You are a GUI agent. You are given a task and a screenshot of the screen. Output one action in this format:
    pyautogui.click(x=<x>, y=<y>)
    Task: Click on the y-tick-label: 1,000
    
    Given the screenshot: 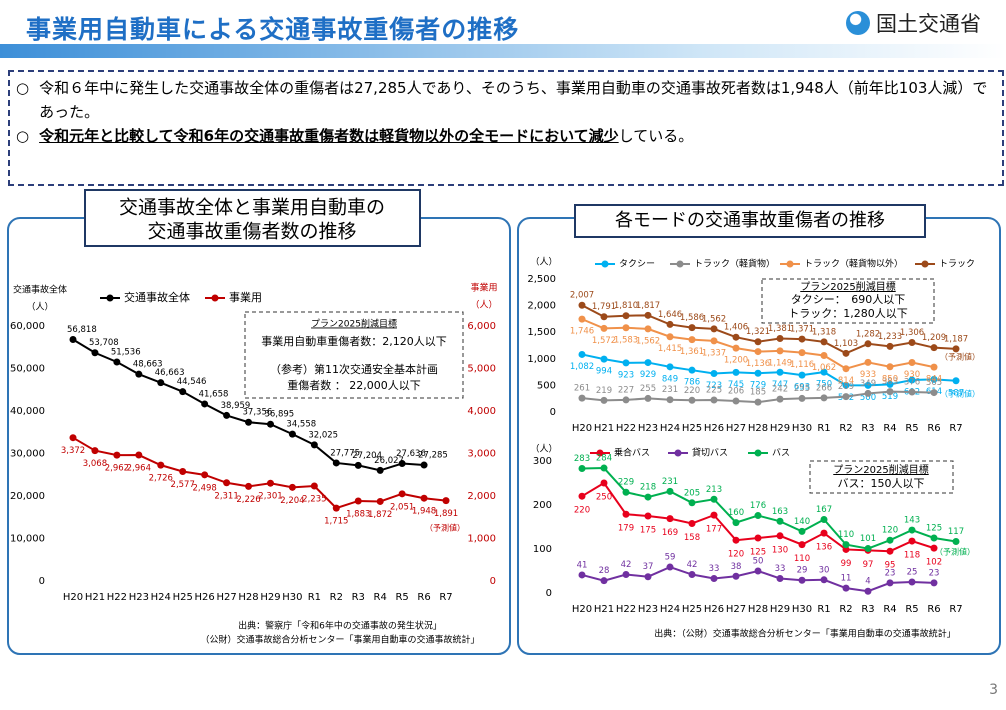 What is the action you would take?
    pyautogui.click(x=481, y=539)
    